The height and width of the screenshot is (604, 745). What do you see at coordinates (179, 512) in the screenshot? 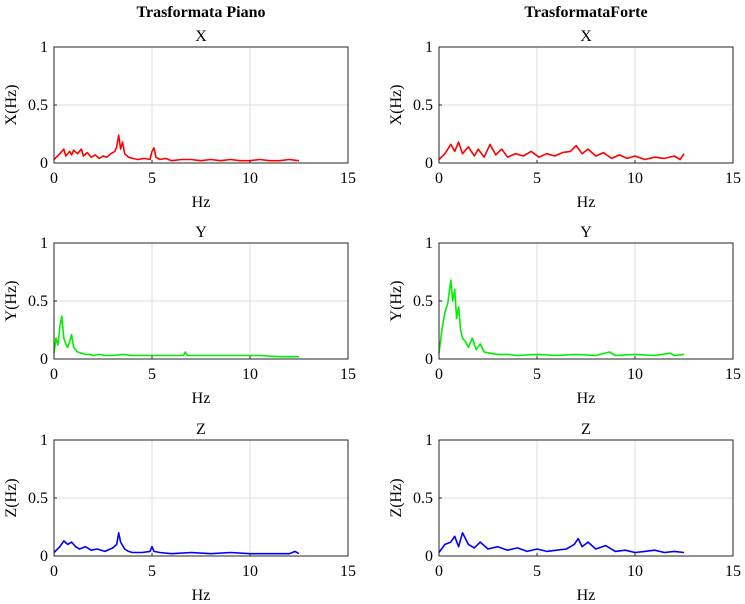
I see `subplot-z-piano: 0 5 10 15 0 0.5 1 Z Hz Z(Hz)` at bounding box center [179, 512].